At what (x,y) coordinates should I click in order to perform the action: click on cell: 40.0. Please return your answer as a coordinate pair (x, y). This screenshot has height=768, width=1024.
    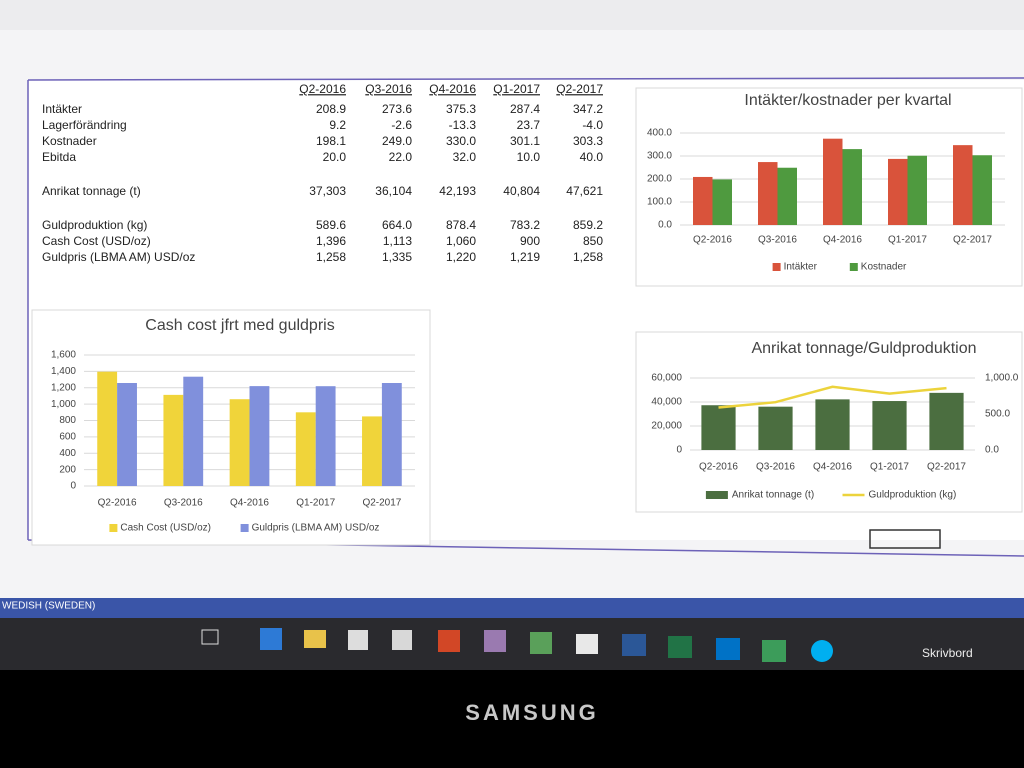
    Looking at the image, I should click on (592, 157).